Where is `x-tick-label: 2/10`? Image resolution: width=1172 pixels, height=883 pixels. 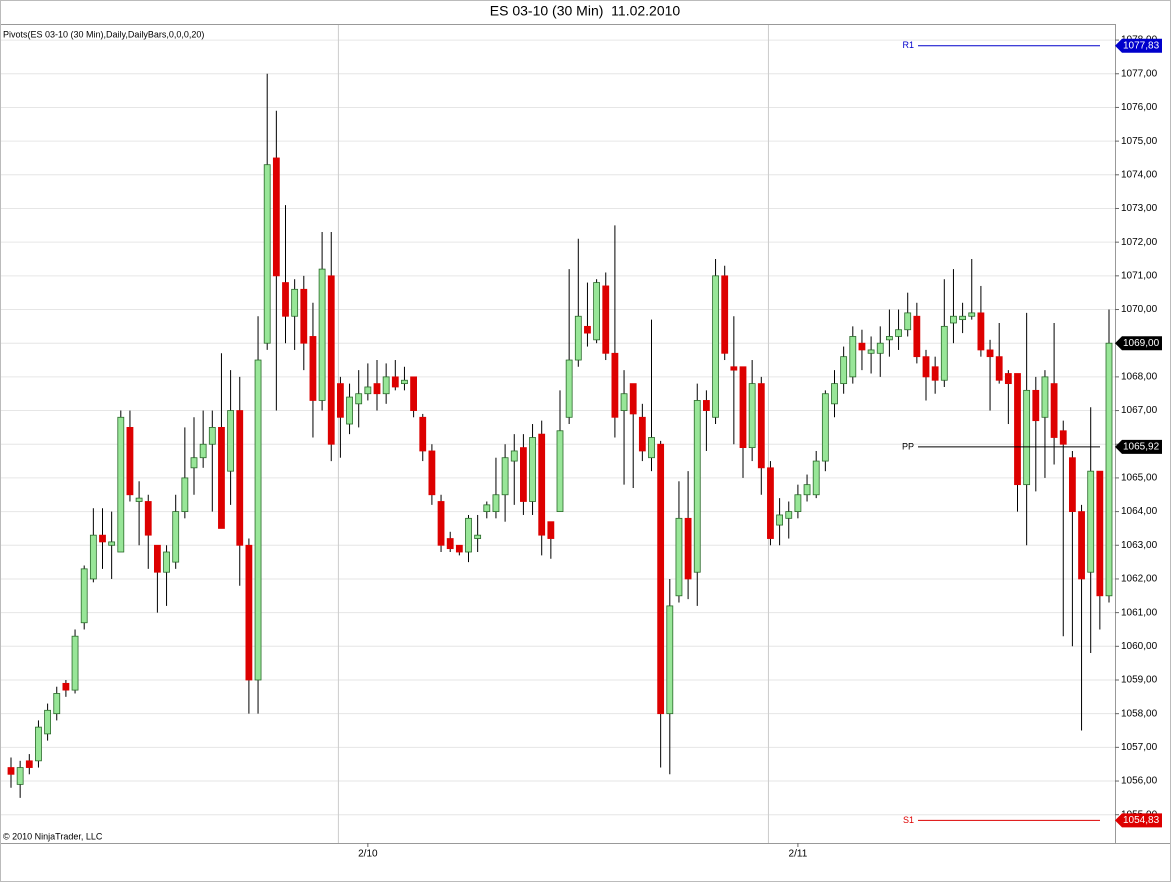
x-tick-label: 2/10 is located at coordinates (368, 854).